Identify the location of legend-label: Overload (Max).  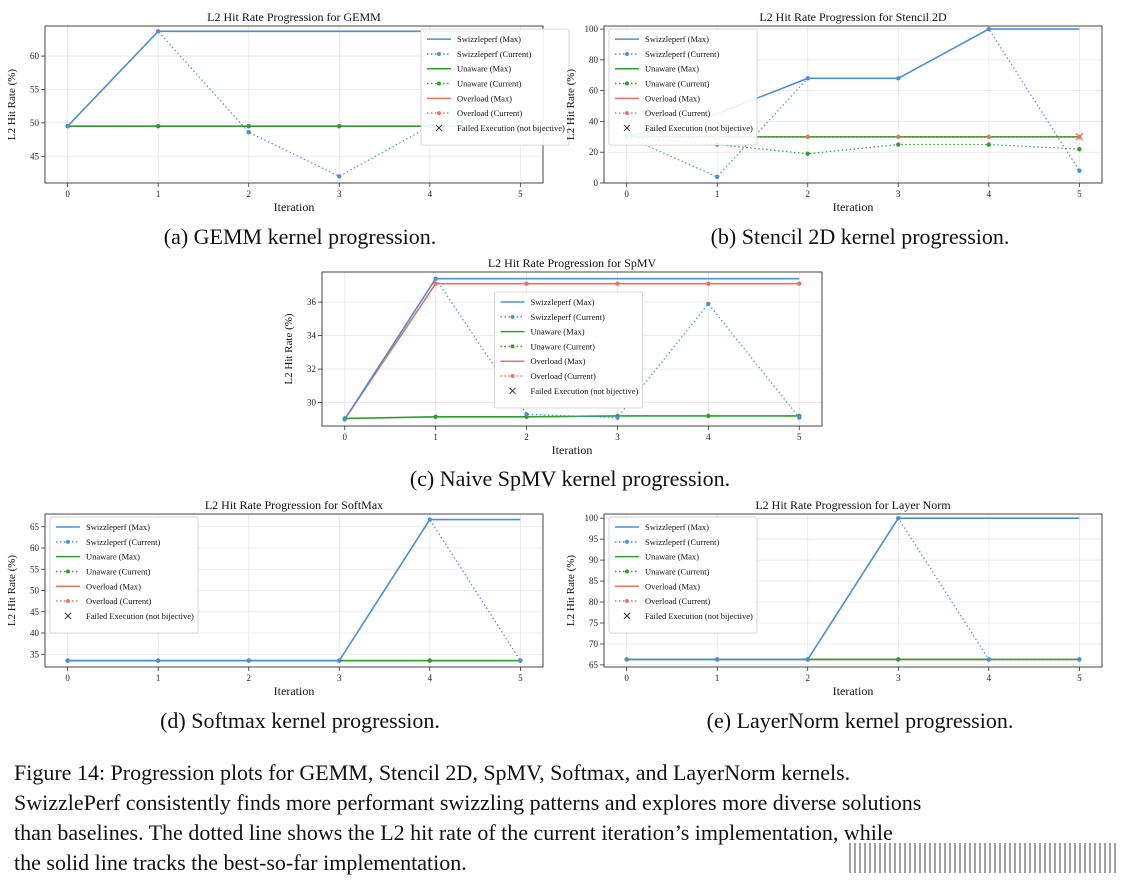
(672, 586).